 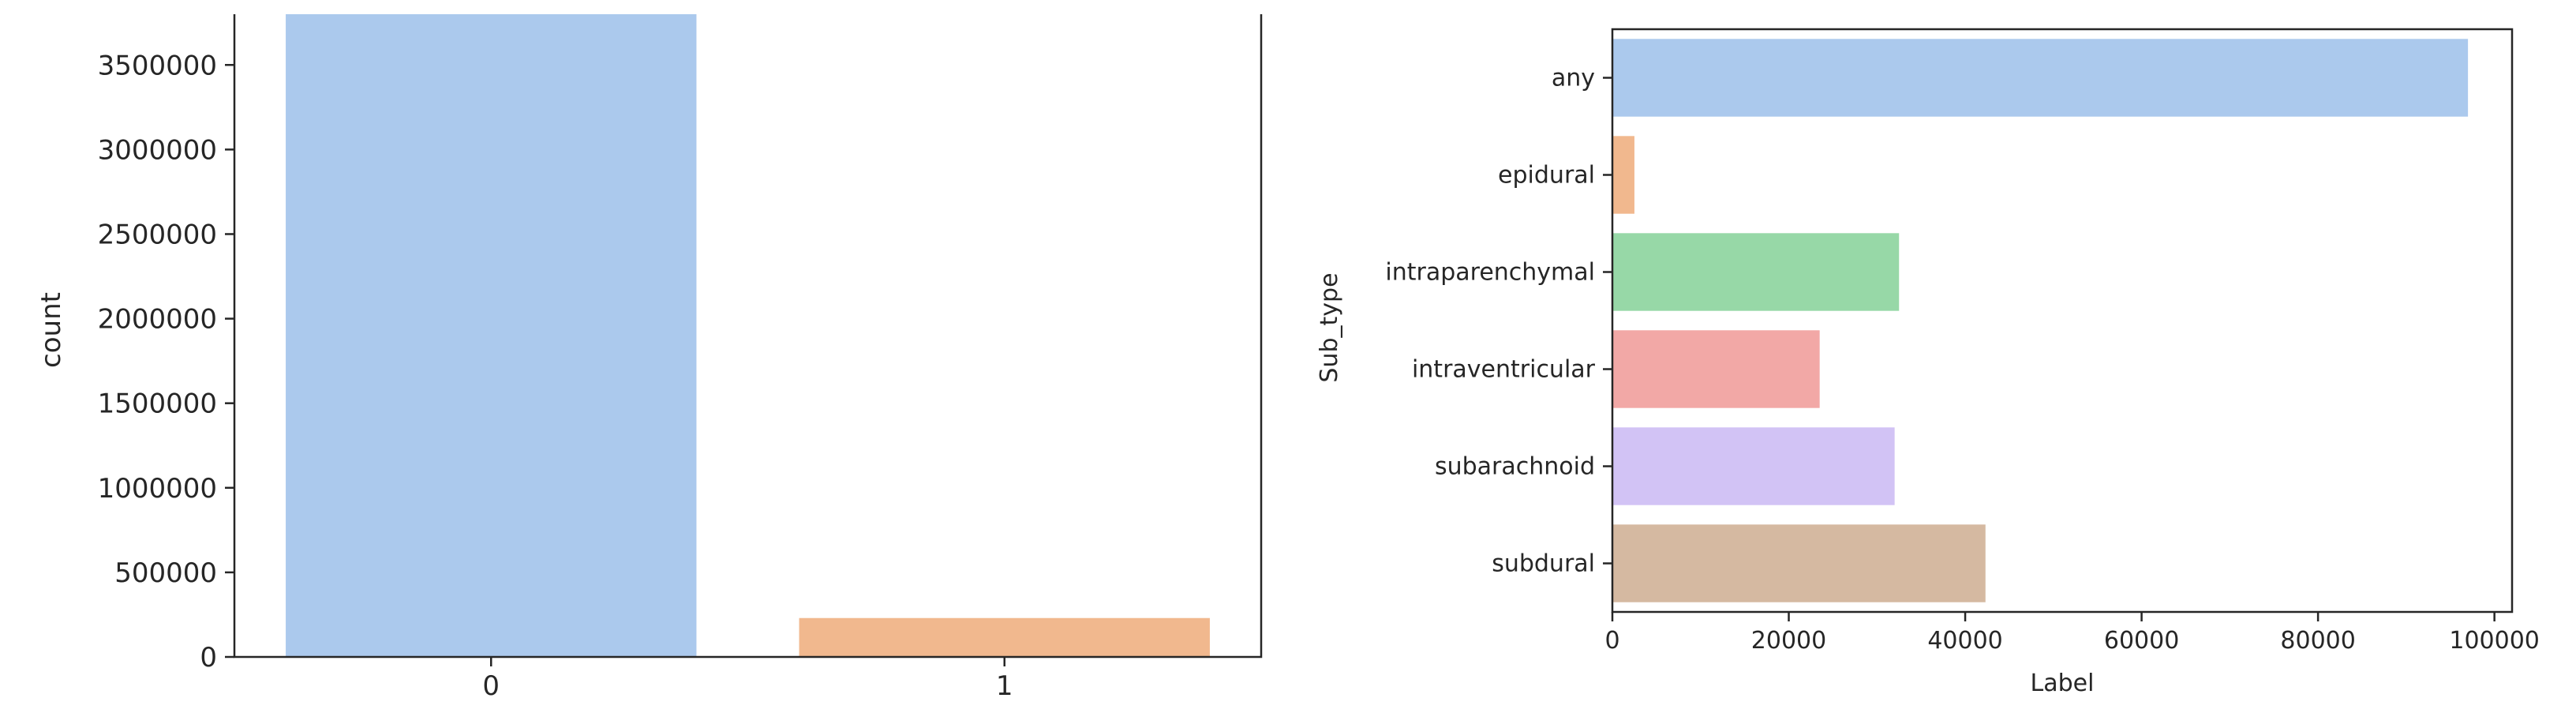 What do you see at coordinates (1753, 466) in the screenshot?
I see `right-bar-subarachnoid` at bounding box center [1753, 466].